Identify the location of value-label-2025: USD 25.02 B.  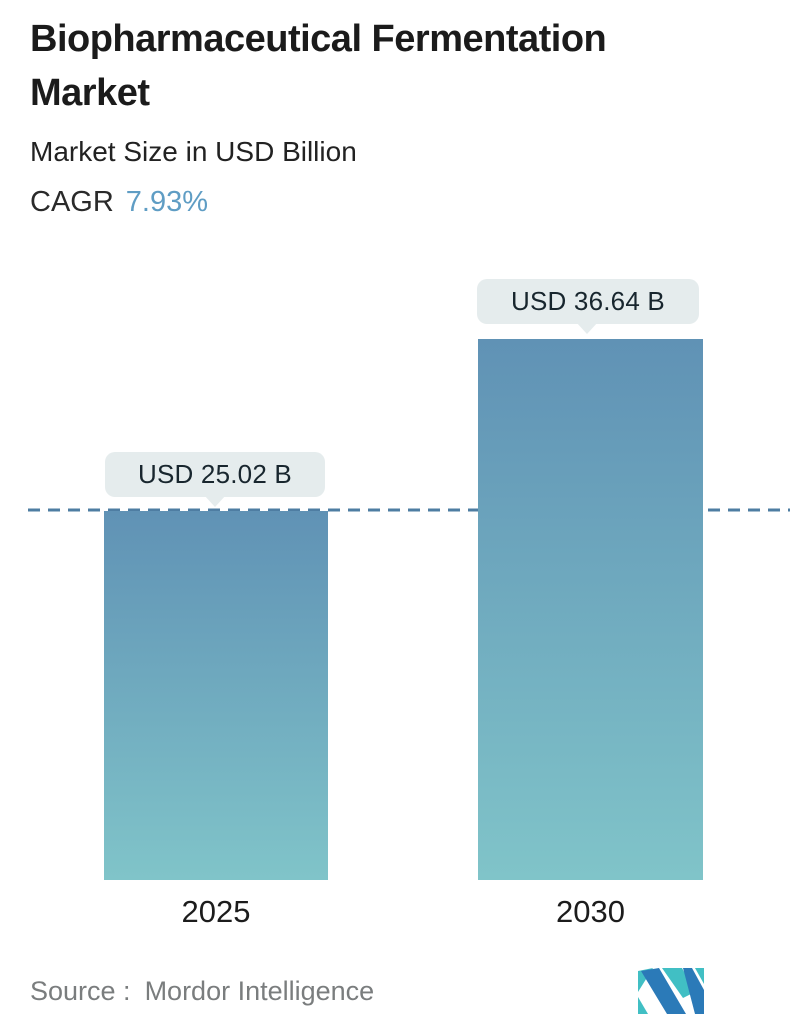
(215, 474).